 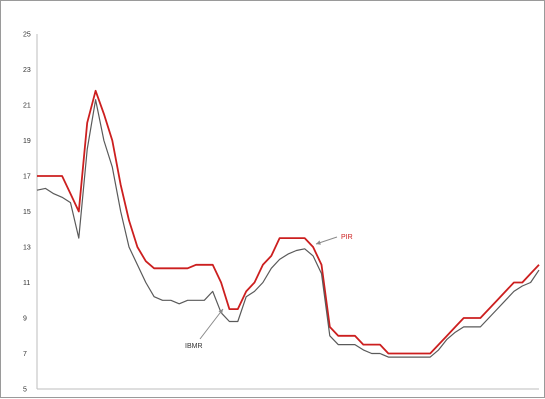 I want to click on annotation-ibmr-arrow-line, so click(x=211, y=324).